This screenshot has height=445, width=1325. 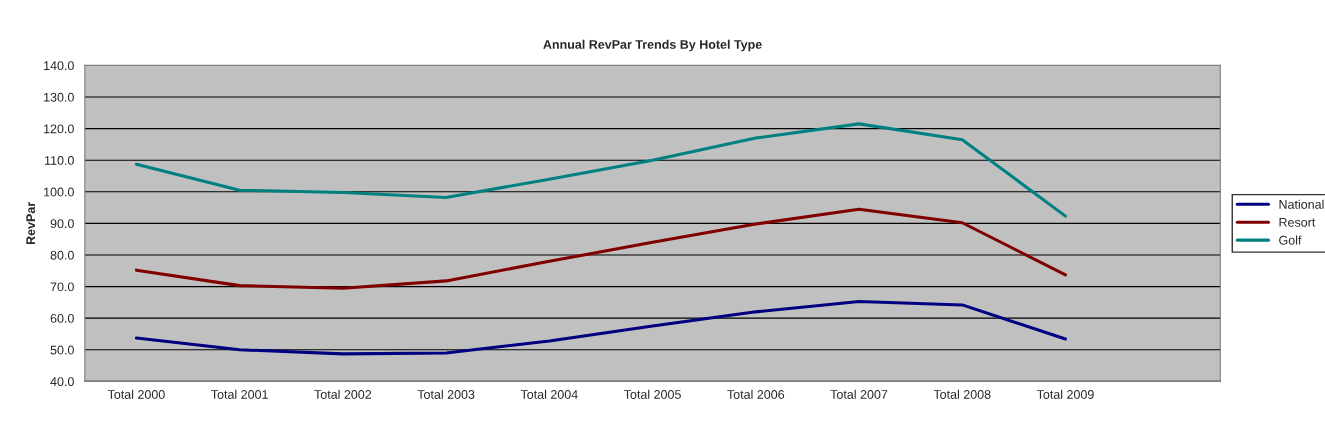 I want to click on y-tick-label: 90.0, so click(x=62, y=224).